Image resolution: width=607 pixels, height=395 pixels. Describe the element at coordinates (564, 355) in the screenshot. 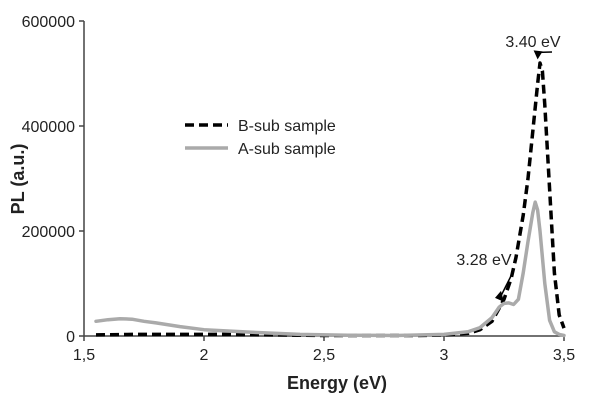

I see `x-tick-label: 3,5` at that location.